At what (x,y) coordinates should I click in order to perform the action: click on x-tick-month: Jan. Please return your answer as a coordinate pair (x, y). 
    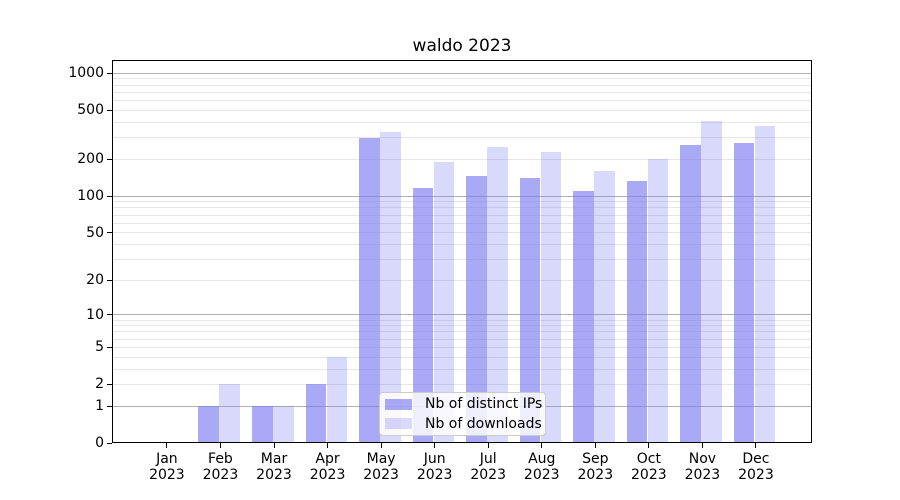
    Looking at the image, I should click on (167, 459).